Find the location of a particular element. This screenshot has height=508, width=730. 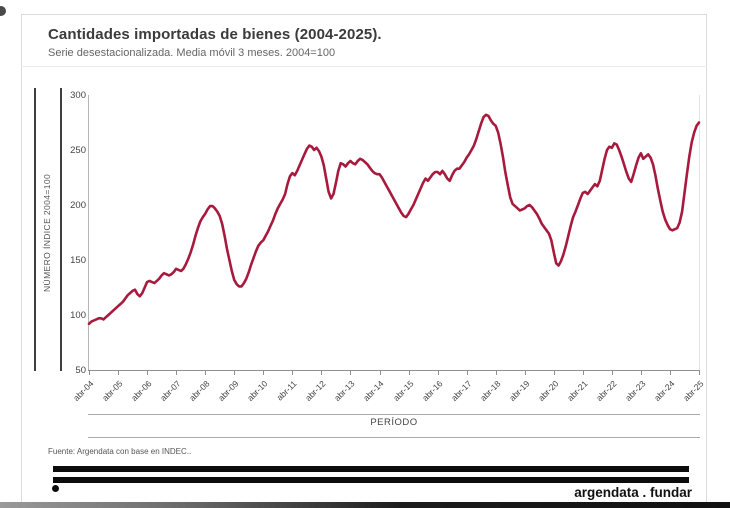

screen-edge-artifact is located at coordinates (3, 11).